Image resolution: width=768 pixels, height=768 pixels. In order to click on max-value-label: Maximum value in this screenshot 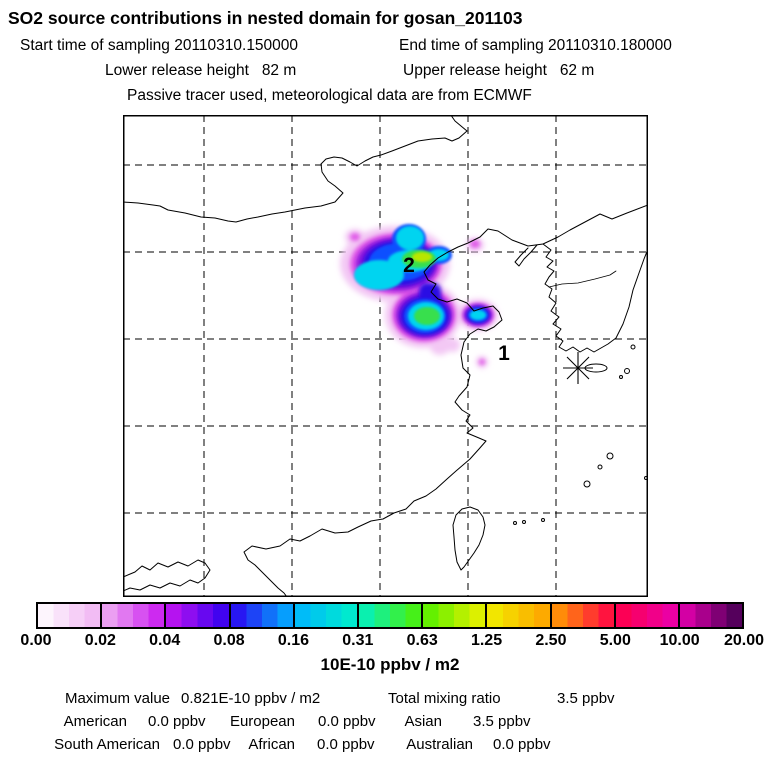, I will do `click(117, 698)`.